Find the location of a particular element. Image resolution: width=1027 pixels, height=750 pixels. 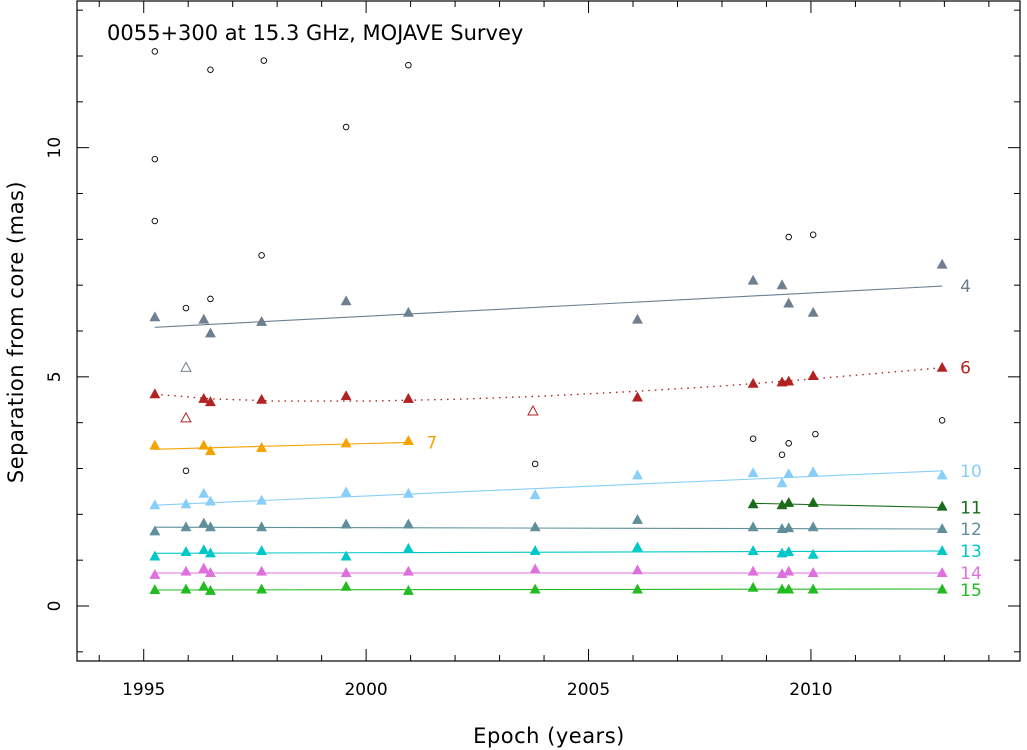

x-axis-title: Epoch (years) is located at coordinates (549, 736).